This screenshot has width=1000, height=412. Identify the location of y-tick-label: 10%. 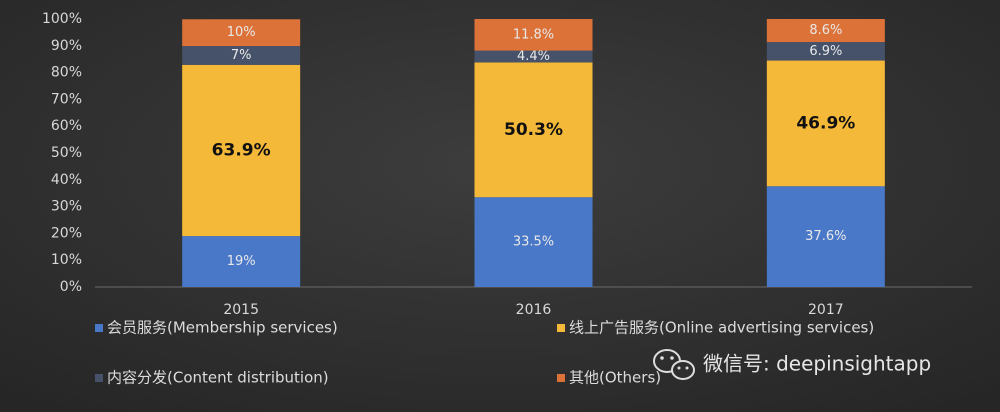
(66, 260).